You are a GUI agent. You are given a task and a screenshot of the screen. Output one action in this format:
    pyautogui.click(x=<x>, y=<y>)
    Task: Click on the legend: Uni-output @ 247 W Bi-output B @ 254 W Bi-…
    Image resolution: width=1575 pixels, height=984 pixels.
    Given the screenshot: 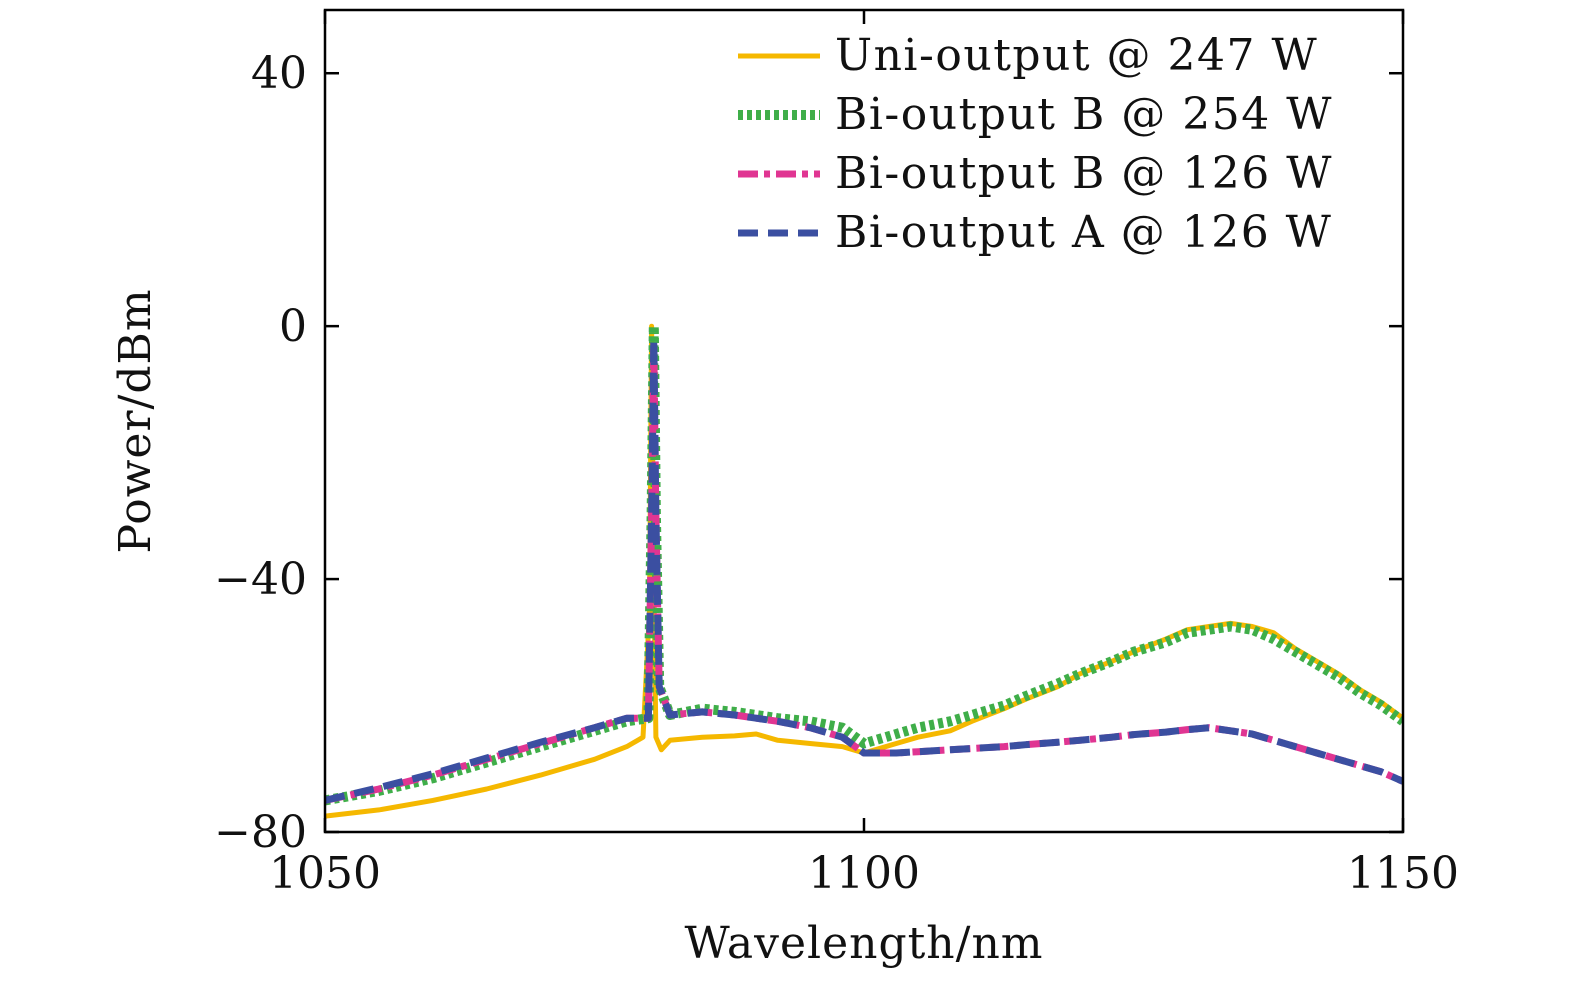 What is the action you would take?
    pyautogui.click(x=1035, y=144)
    